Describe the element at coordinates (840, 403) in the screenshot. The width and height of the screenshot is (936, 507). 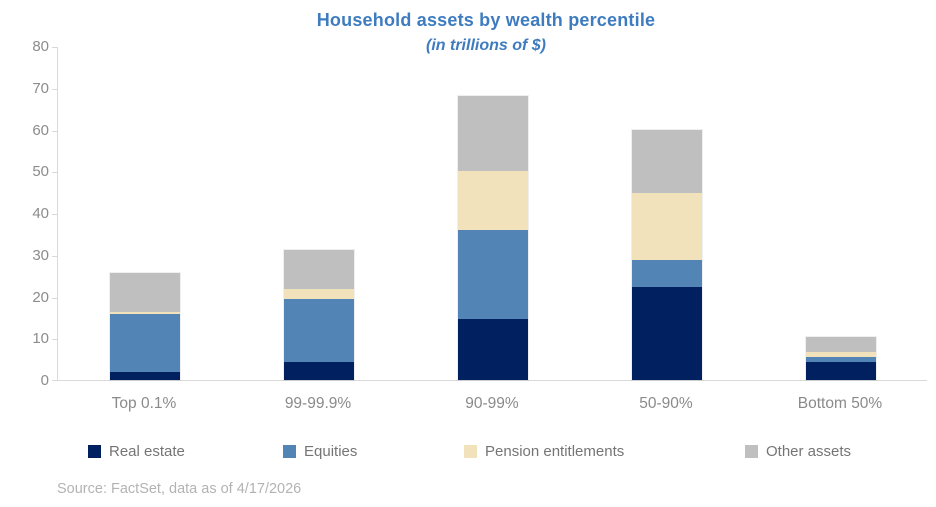
I see `x-axis-label: Bottom 50%` at that location.